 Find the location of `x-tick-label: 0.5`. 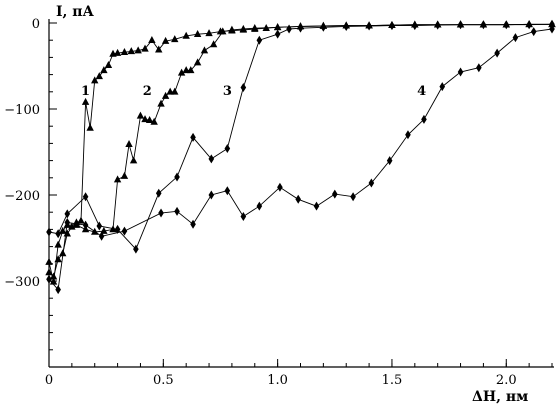

x-tick-label: 0.5 is located at coordinates (163, 380).